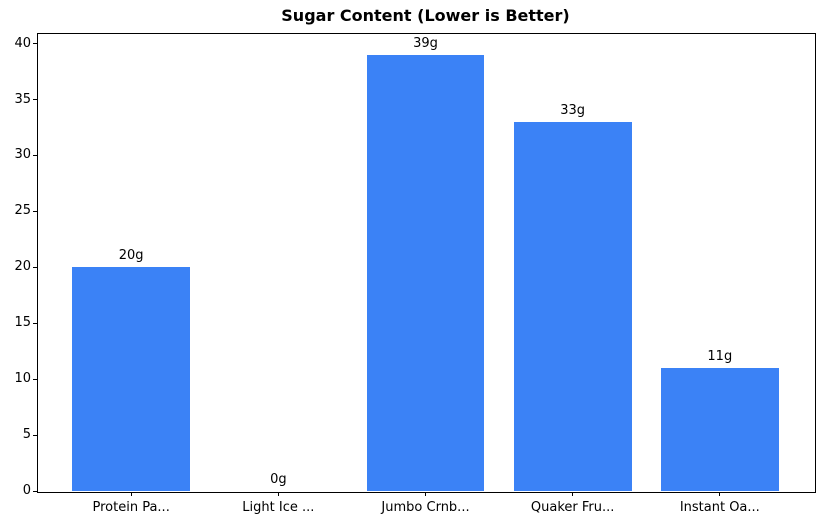 The height and width of the screenshot is (528, 822). What do you see at coordinates (131, 256) in the screenshot?
I see `bar-value-label: 20g` at bounding box center [131, 256].